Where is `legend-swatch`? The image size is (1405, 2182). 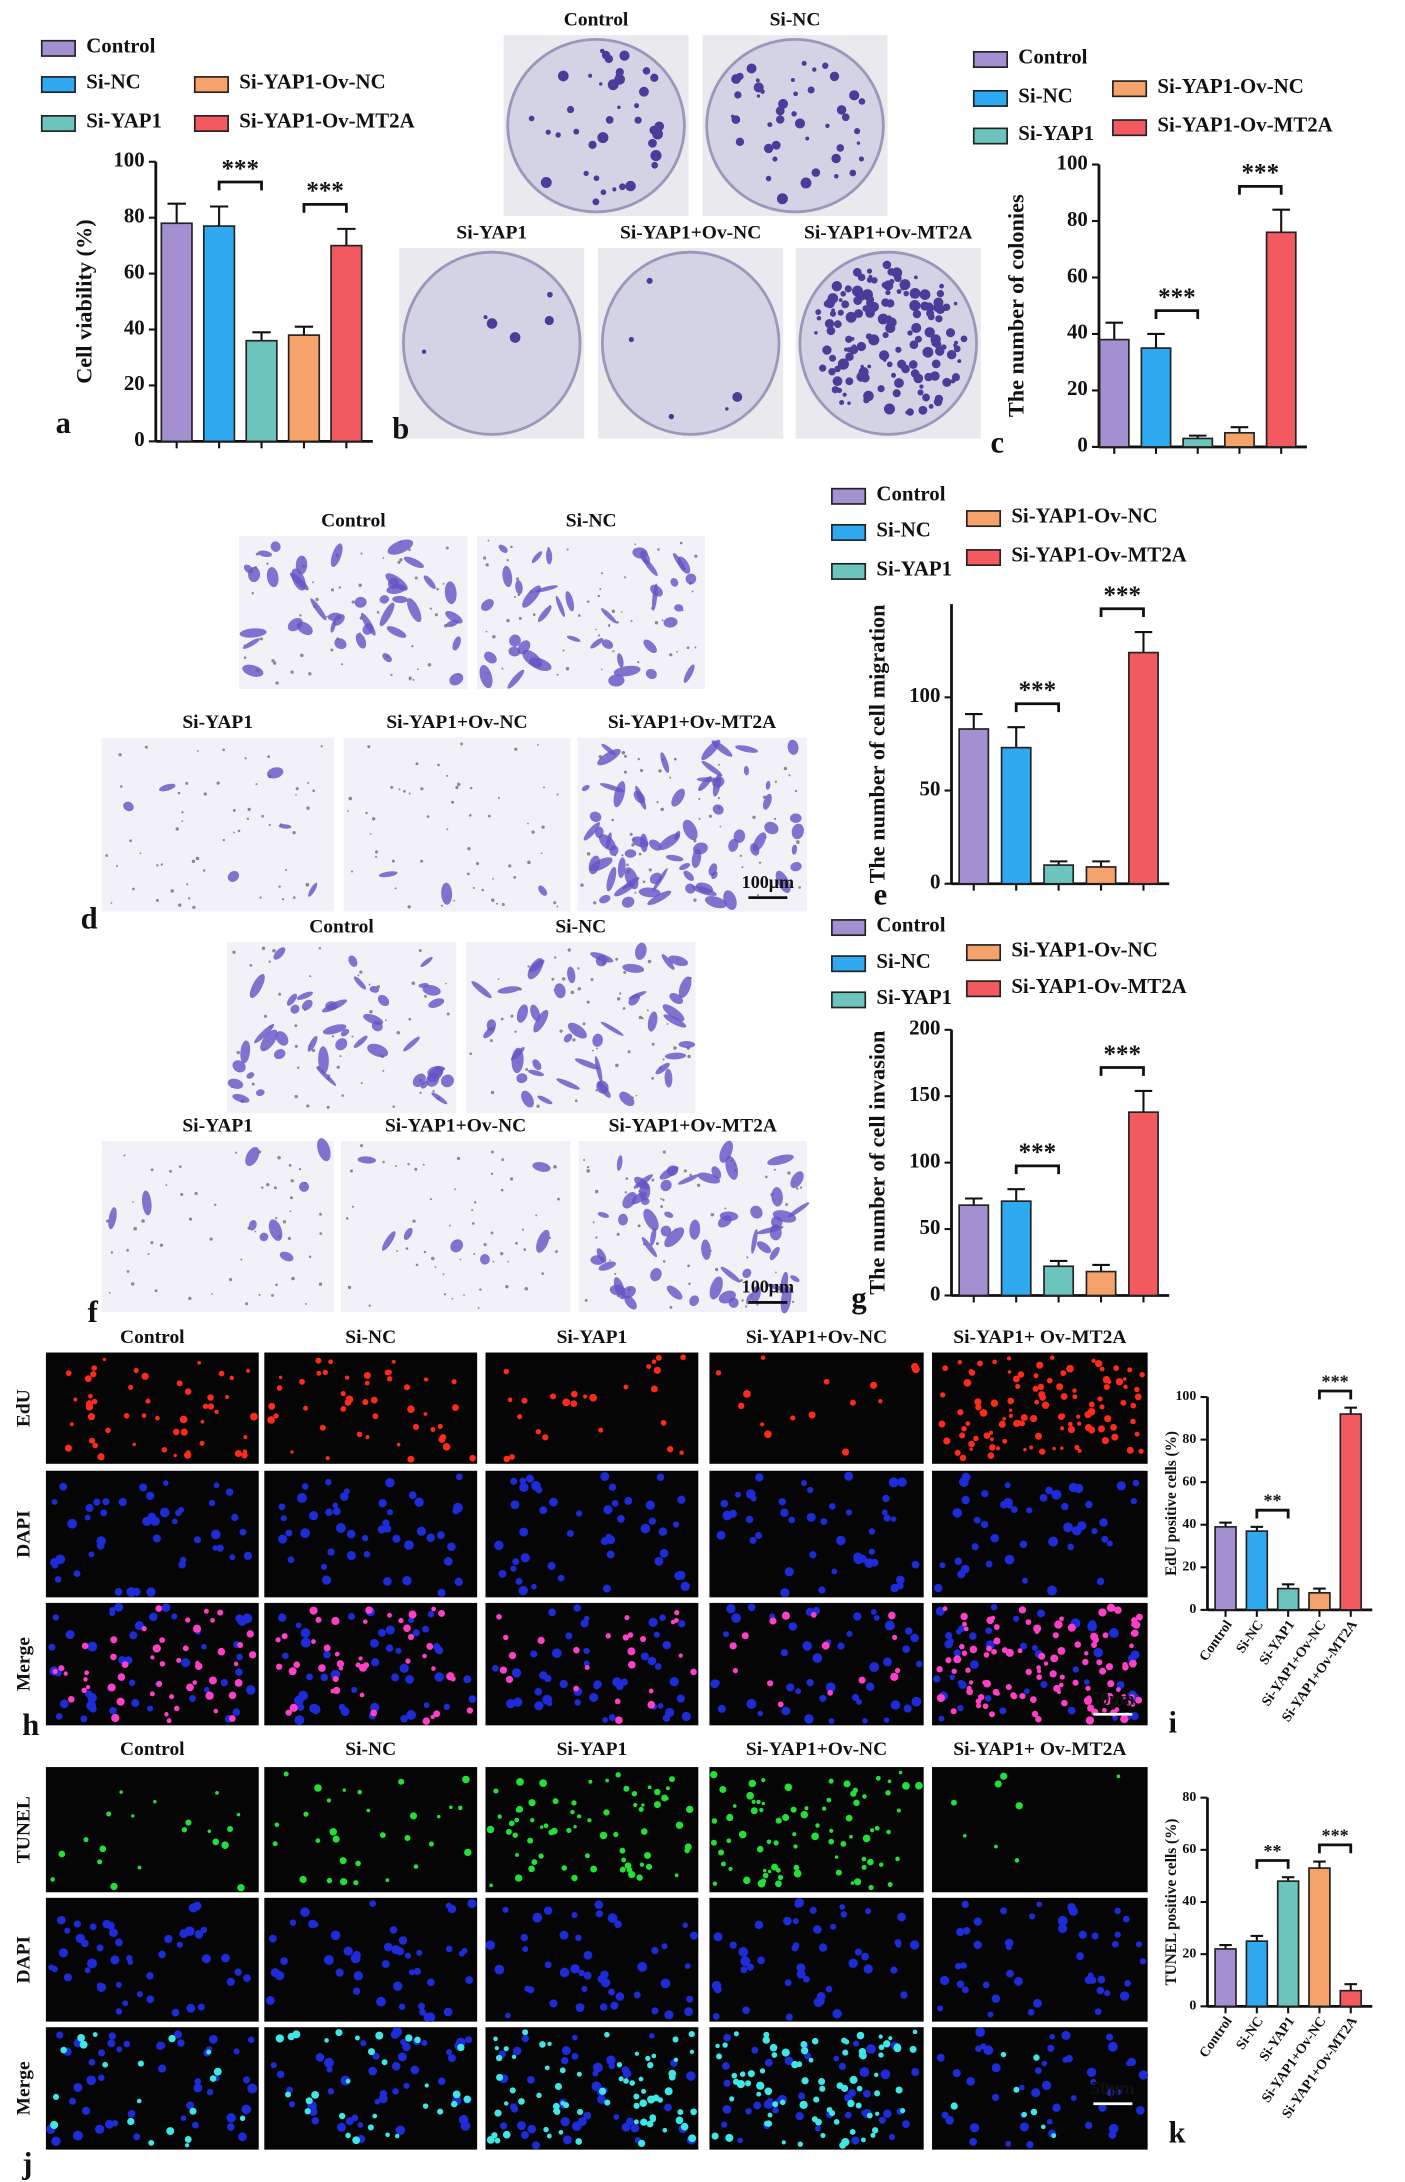
legend-swatch is located at coordinates (849, 571).